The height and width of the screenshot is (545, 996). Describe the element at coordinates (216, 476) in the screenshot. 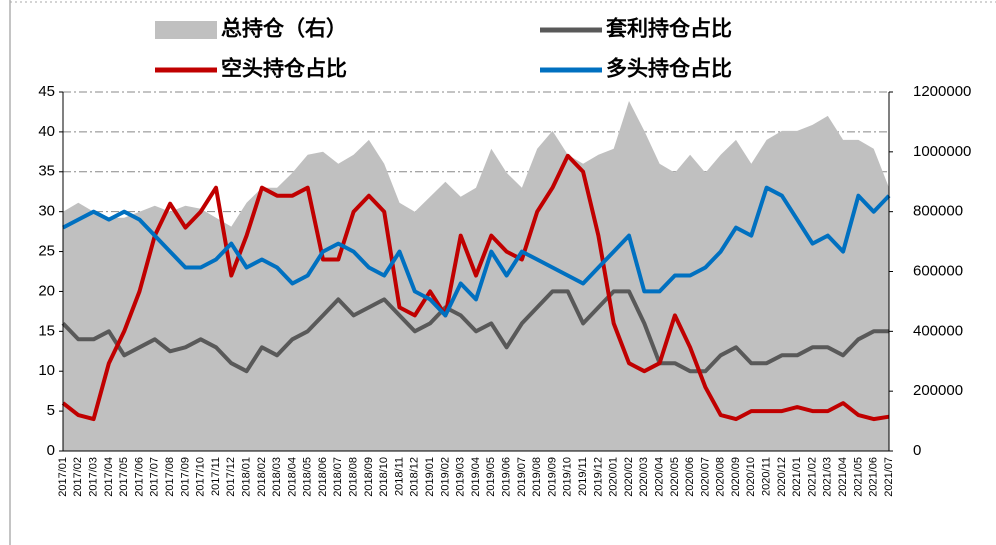

I see `x-tick-label: 2017/11` at that location.